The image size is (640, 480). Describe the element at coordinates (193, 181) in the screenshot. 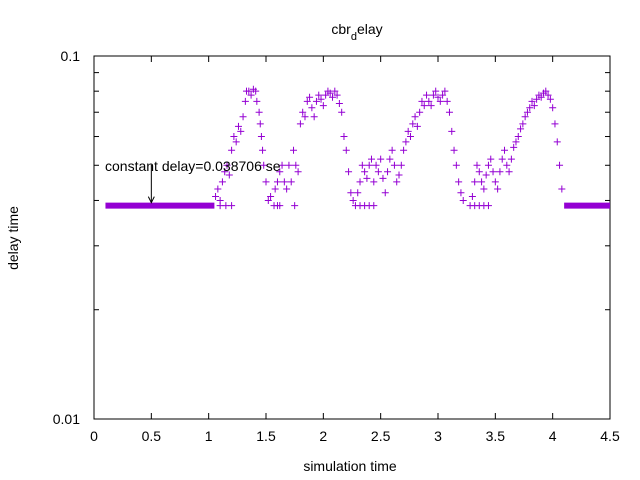

I see `annotation: constant delay=0.038706 se` at that location.